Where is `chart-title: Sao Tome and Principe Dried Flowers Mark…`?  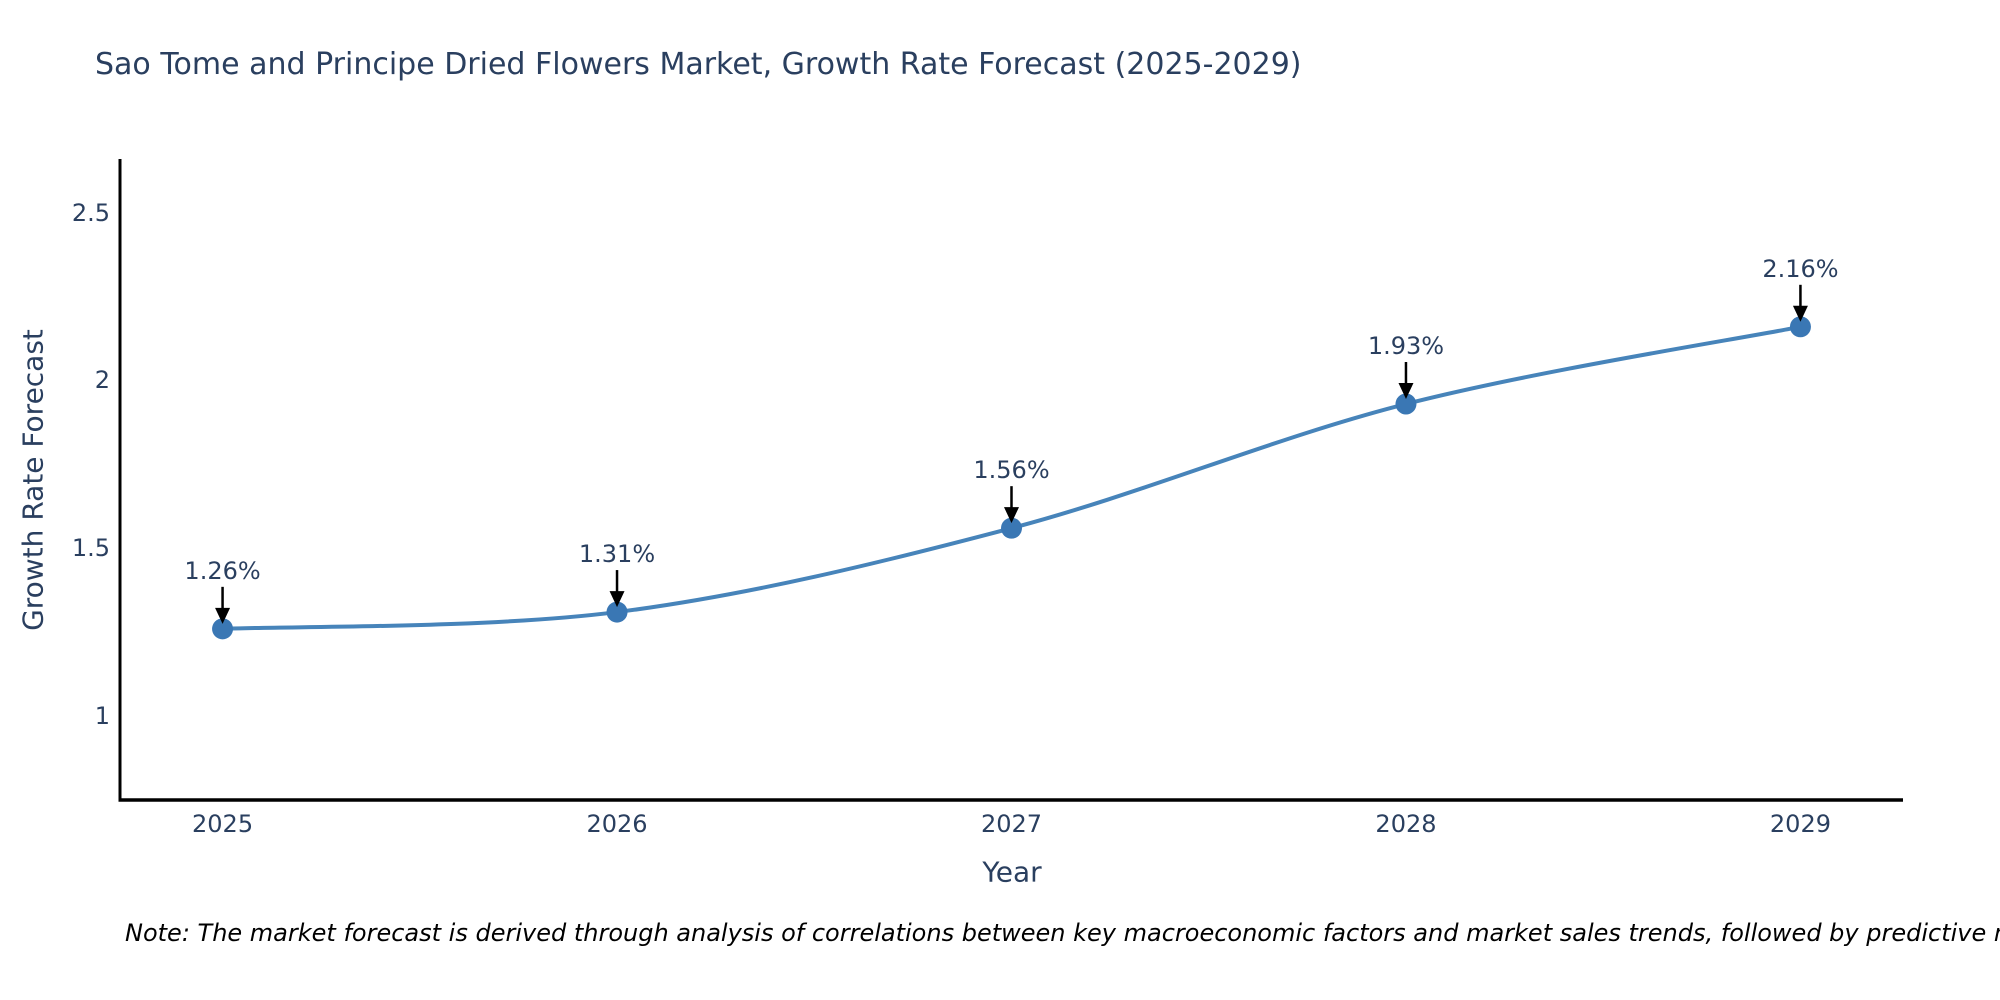 chart-title: Sao Tome and Principe Dried Flowers Mark… is located at coordinates (698, 64).